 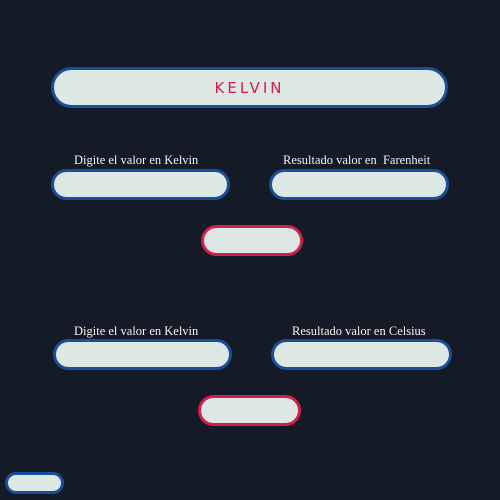 I want to click on back-button, so click(x=34, y=483).